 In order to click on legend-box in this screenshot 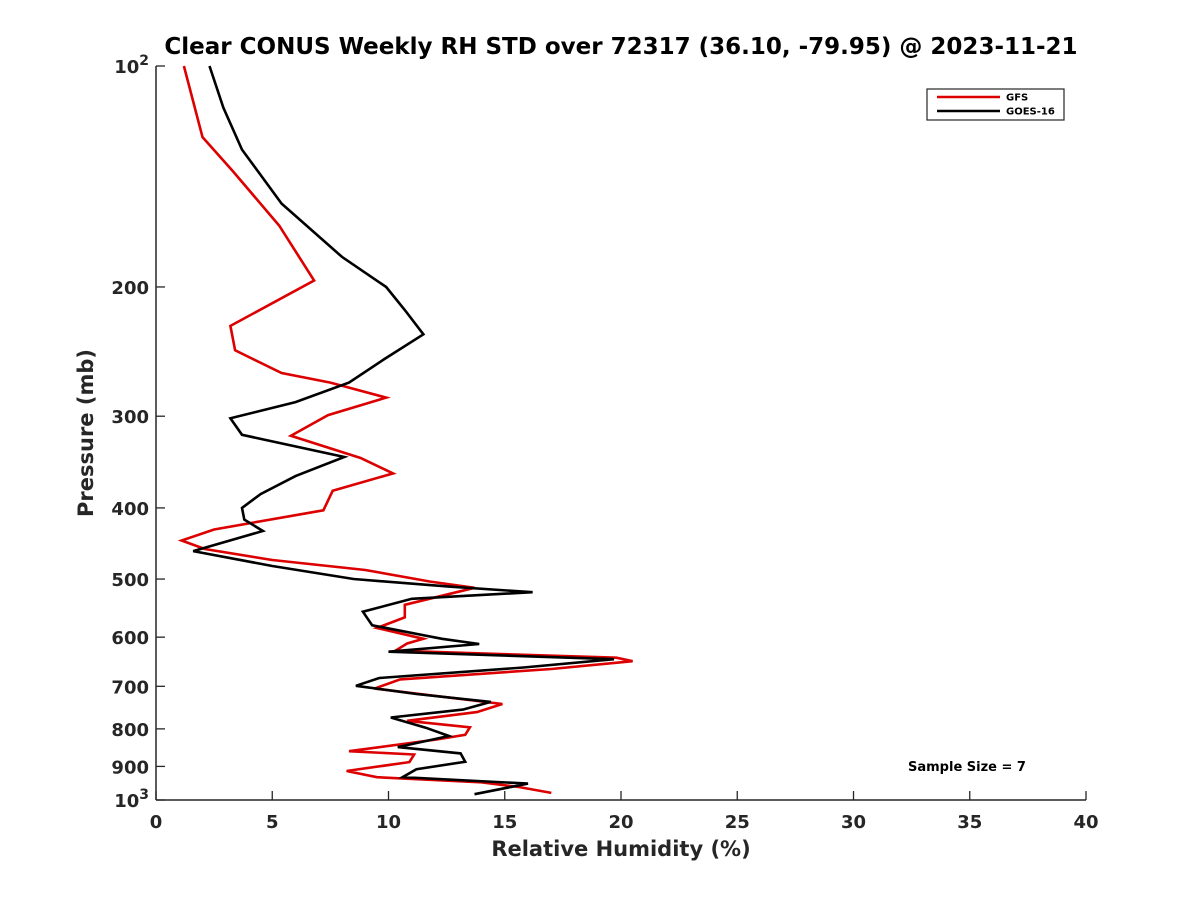, I will do `click(995, 104)`.